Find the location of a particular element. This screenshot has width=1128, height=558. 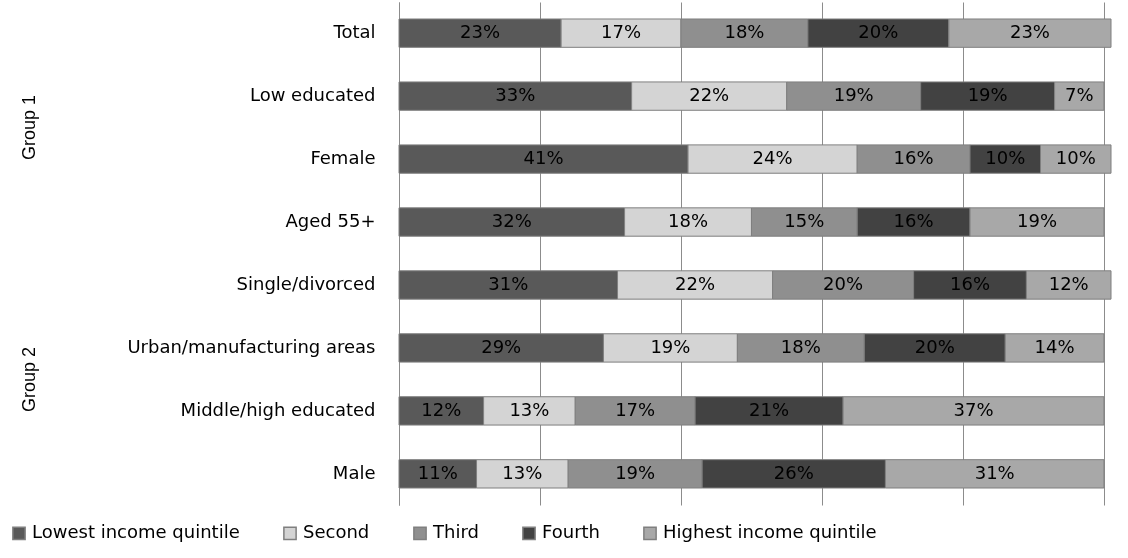

text: Group 2 is located at coordinates (30, 379).